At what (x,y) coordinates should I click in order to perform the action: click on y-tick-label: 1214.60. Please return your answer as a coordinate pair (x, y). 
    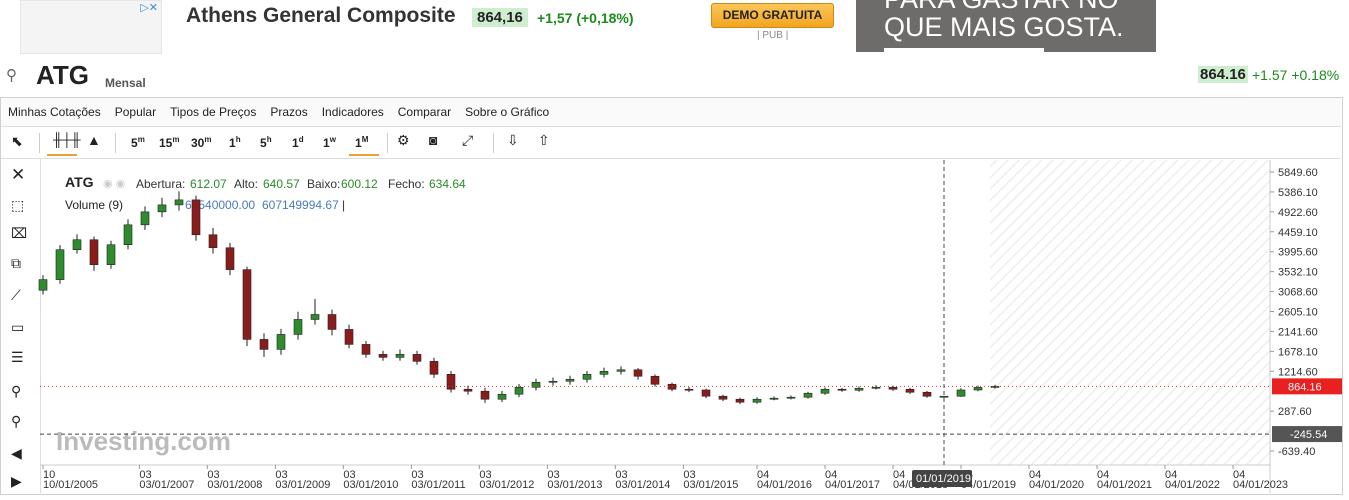
    Looking at the image, I should click on (1298, 372).